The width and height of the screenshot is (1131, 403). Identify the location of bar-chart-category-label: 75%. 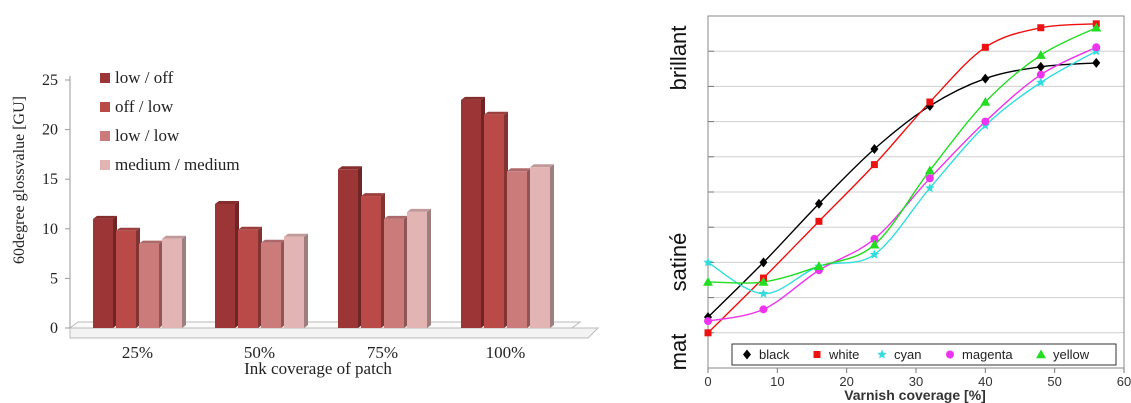
(382, 352).